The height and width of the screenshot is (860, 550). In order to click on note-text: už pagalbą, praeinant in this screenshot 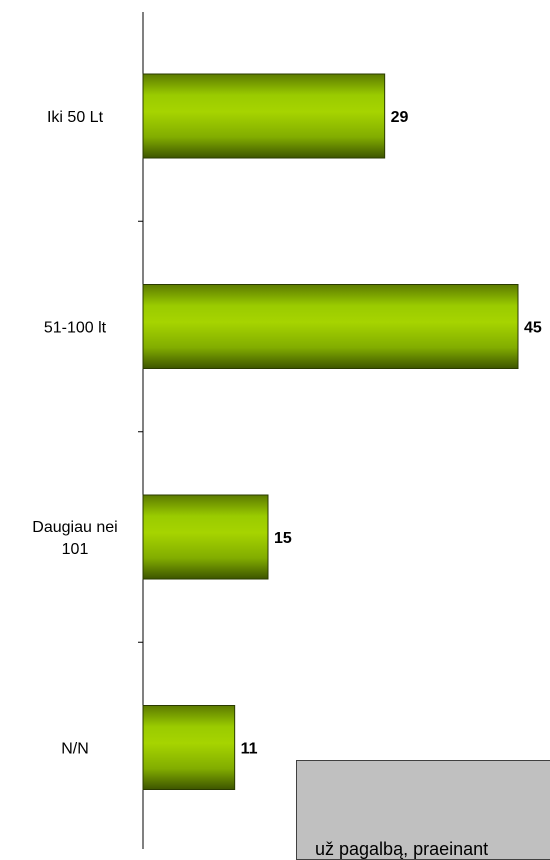, I will do `click(402, 849)`.